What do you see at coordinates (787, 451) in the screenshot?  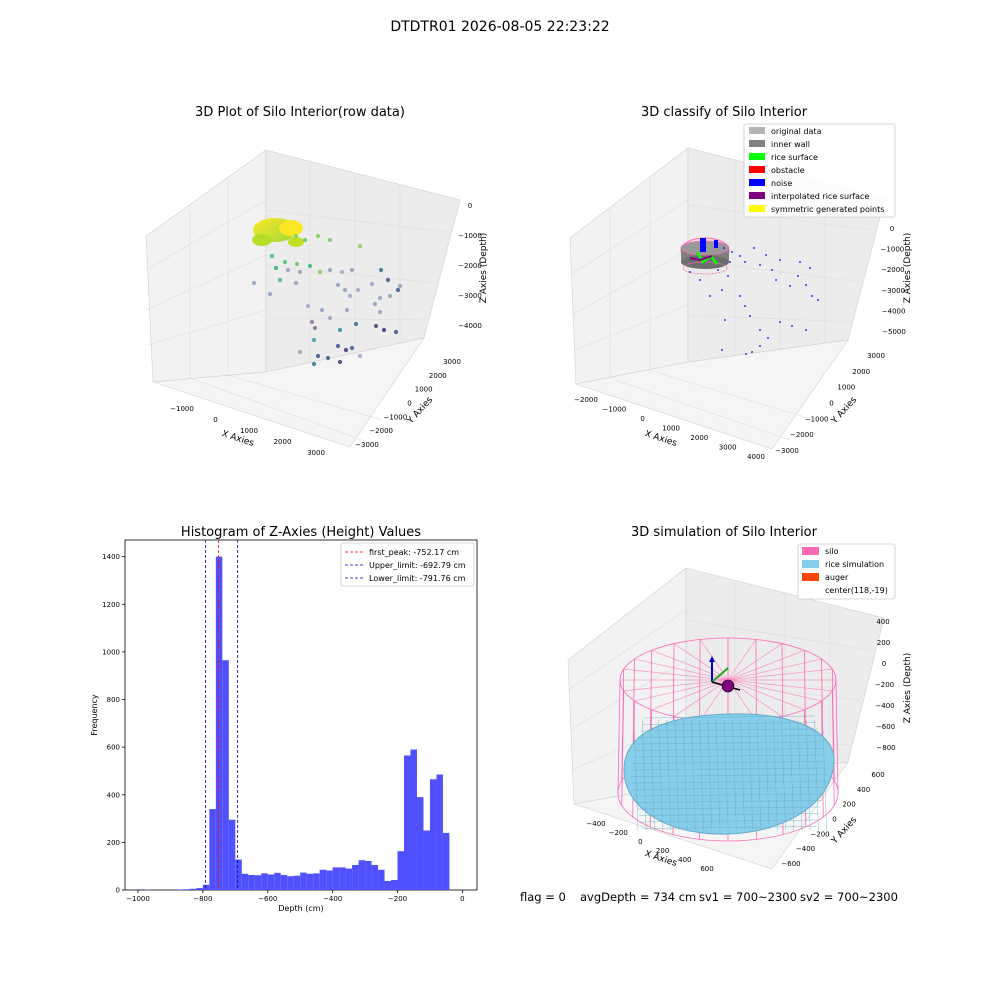 I see `y-tick-label: −3000` at bounding box center [787, 451].